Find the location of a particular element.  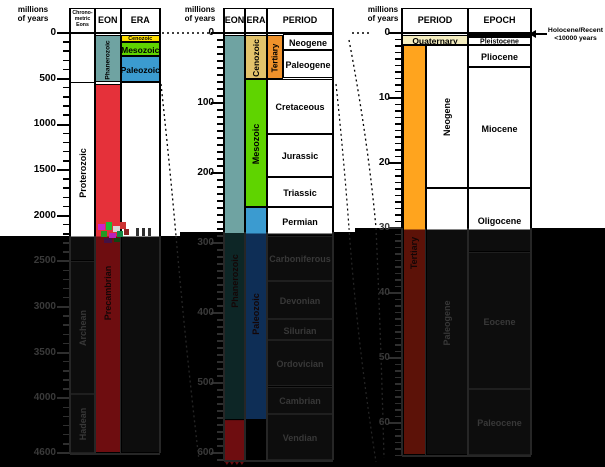

period-cell-silurian: Silurian is located at coordinates (300, 330).